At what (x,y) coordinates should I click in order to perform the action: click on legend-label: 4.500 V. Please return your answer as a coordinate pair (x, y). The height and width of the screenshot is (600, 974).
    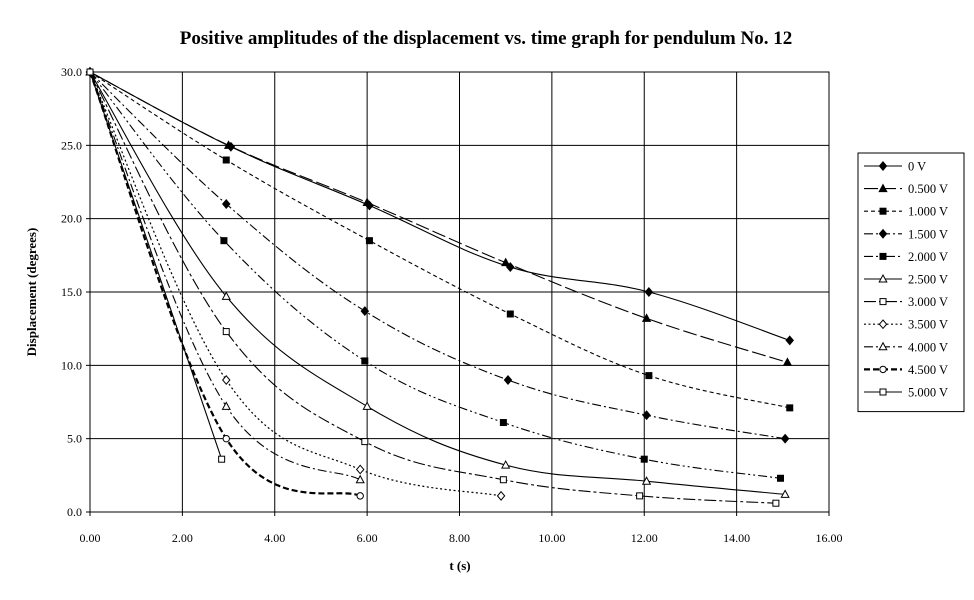
    Looking at the image, I should click on (928, 370).